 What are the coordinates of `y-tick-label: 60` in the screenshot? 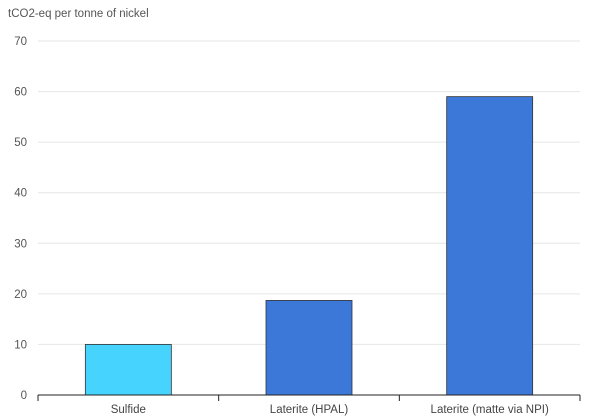 It's located at (20, 93).